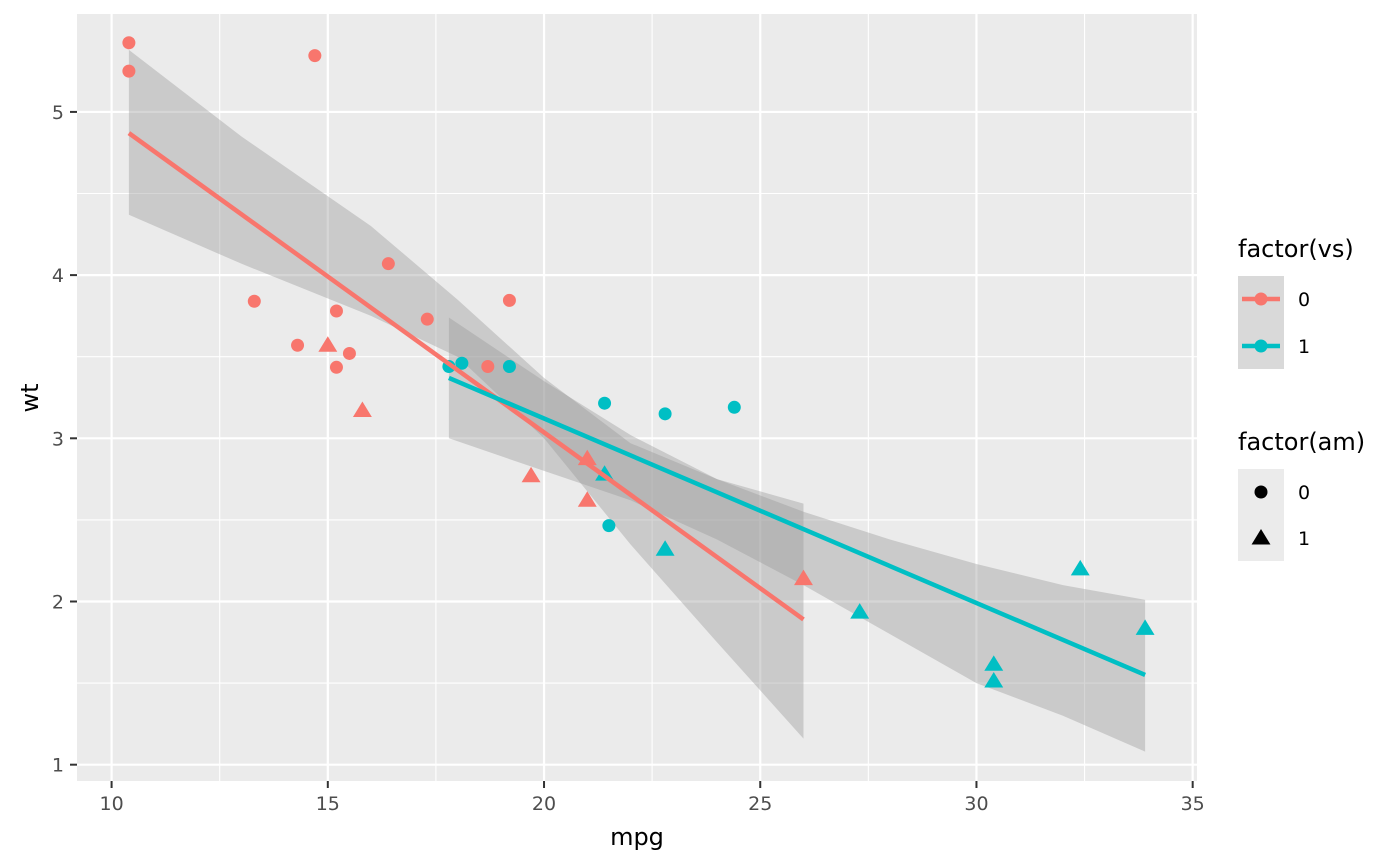 The height and width of the screenshot is (866, 1400). What do you see at coordinates (652, 798) in the screenshot?
I see `x-axis: 10 15 20 25 30 35` at bounding box center [652, 798].